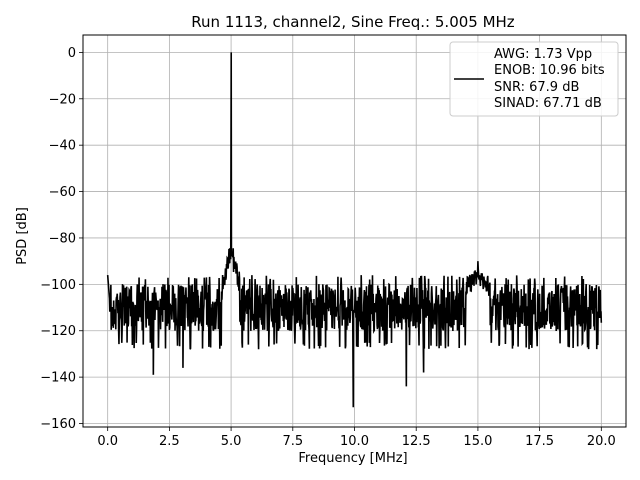 The width and height of the screenshot is (640, 480). What do you see at coordinates (548, 103) in the screenshot?
I see `legend-entry-sinad: SINAD: 67.71 dB` at bounding box center [548, 103].